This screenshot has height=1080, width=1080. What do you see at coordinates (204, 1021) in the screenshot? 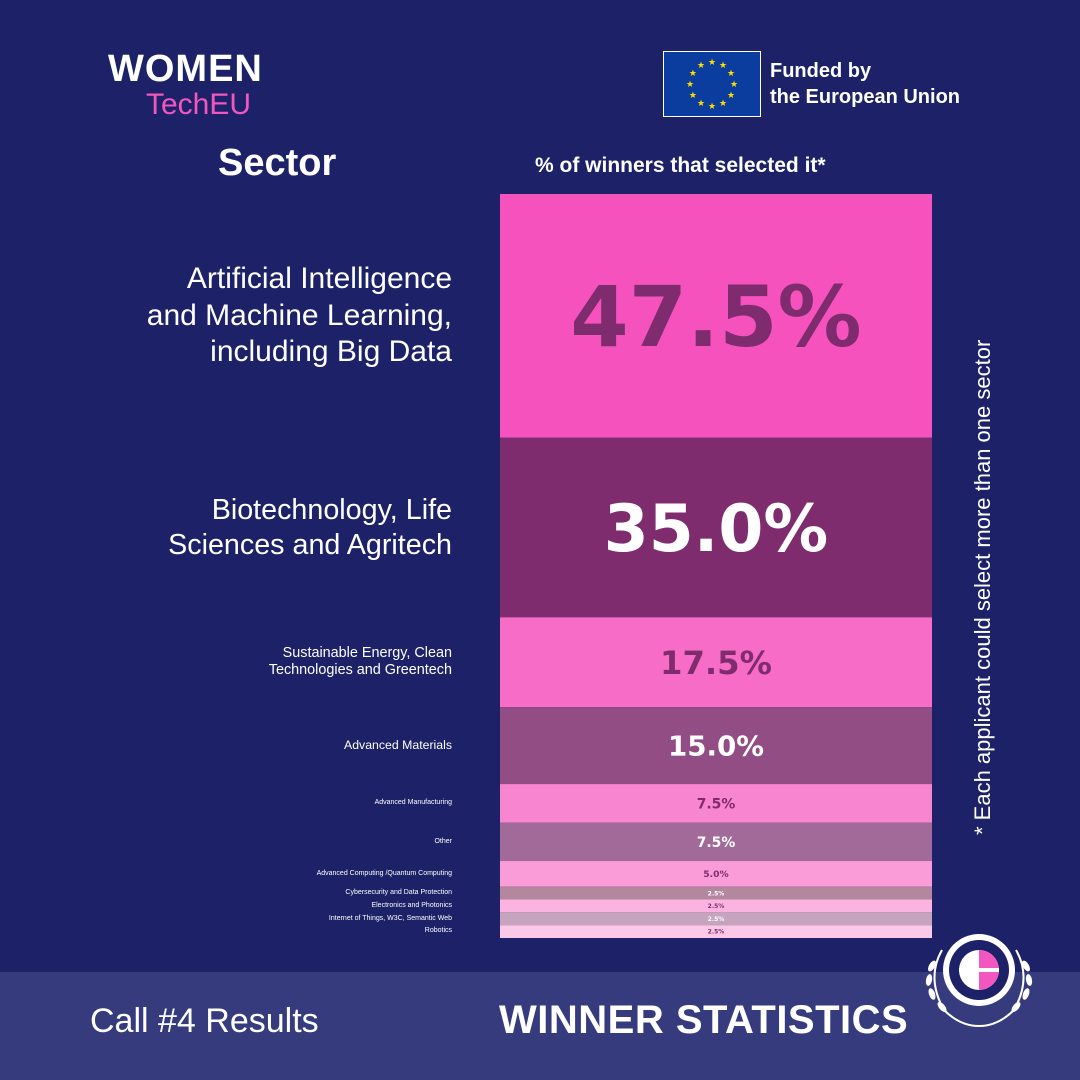
I see `footer-call-results: Call #4 Results` at bounding box center [204, 1021].